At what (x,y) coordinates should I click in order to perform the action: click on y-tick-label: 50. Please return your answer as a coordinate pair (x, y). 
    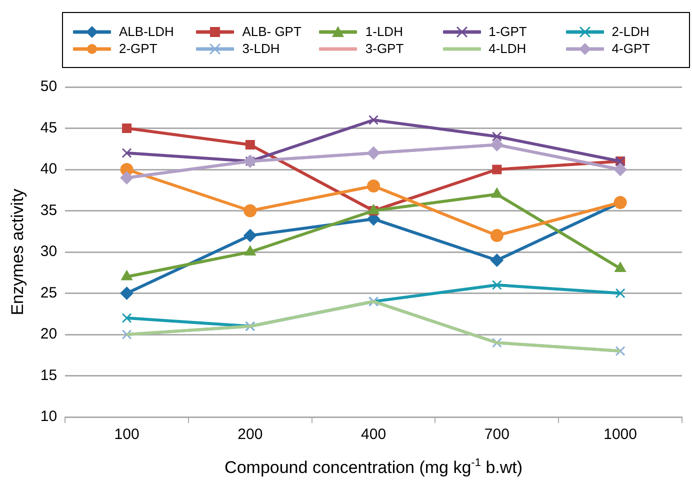
    Looking at the image, I should click on (49, 87).